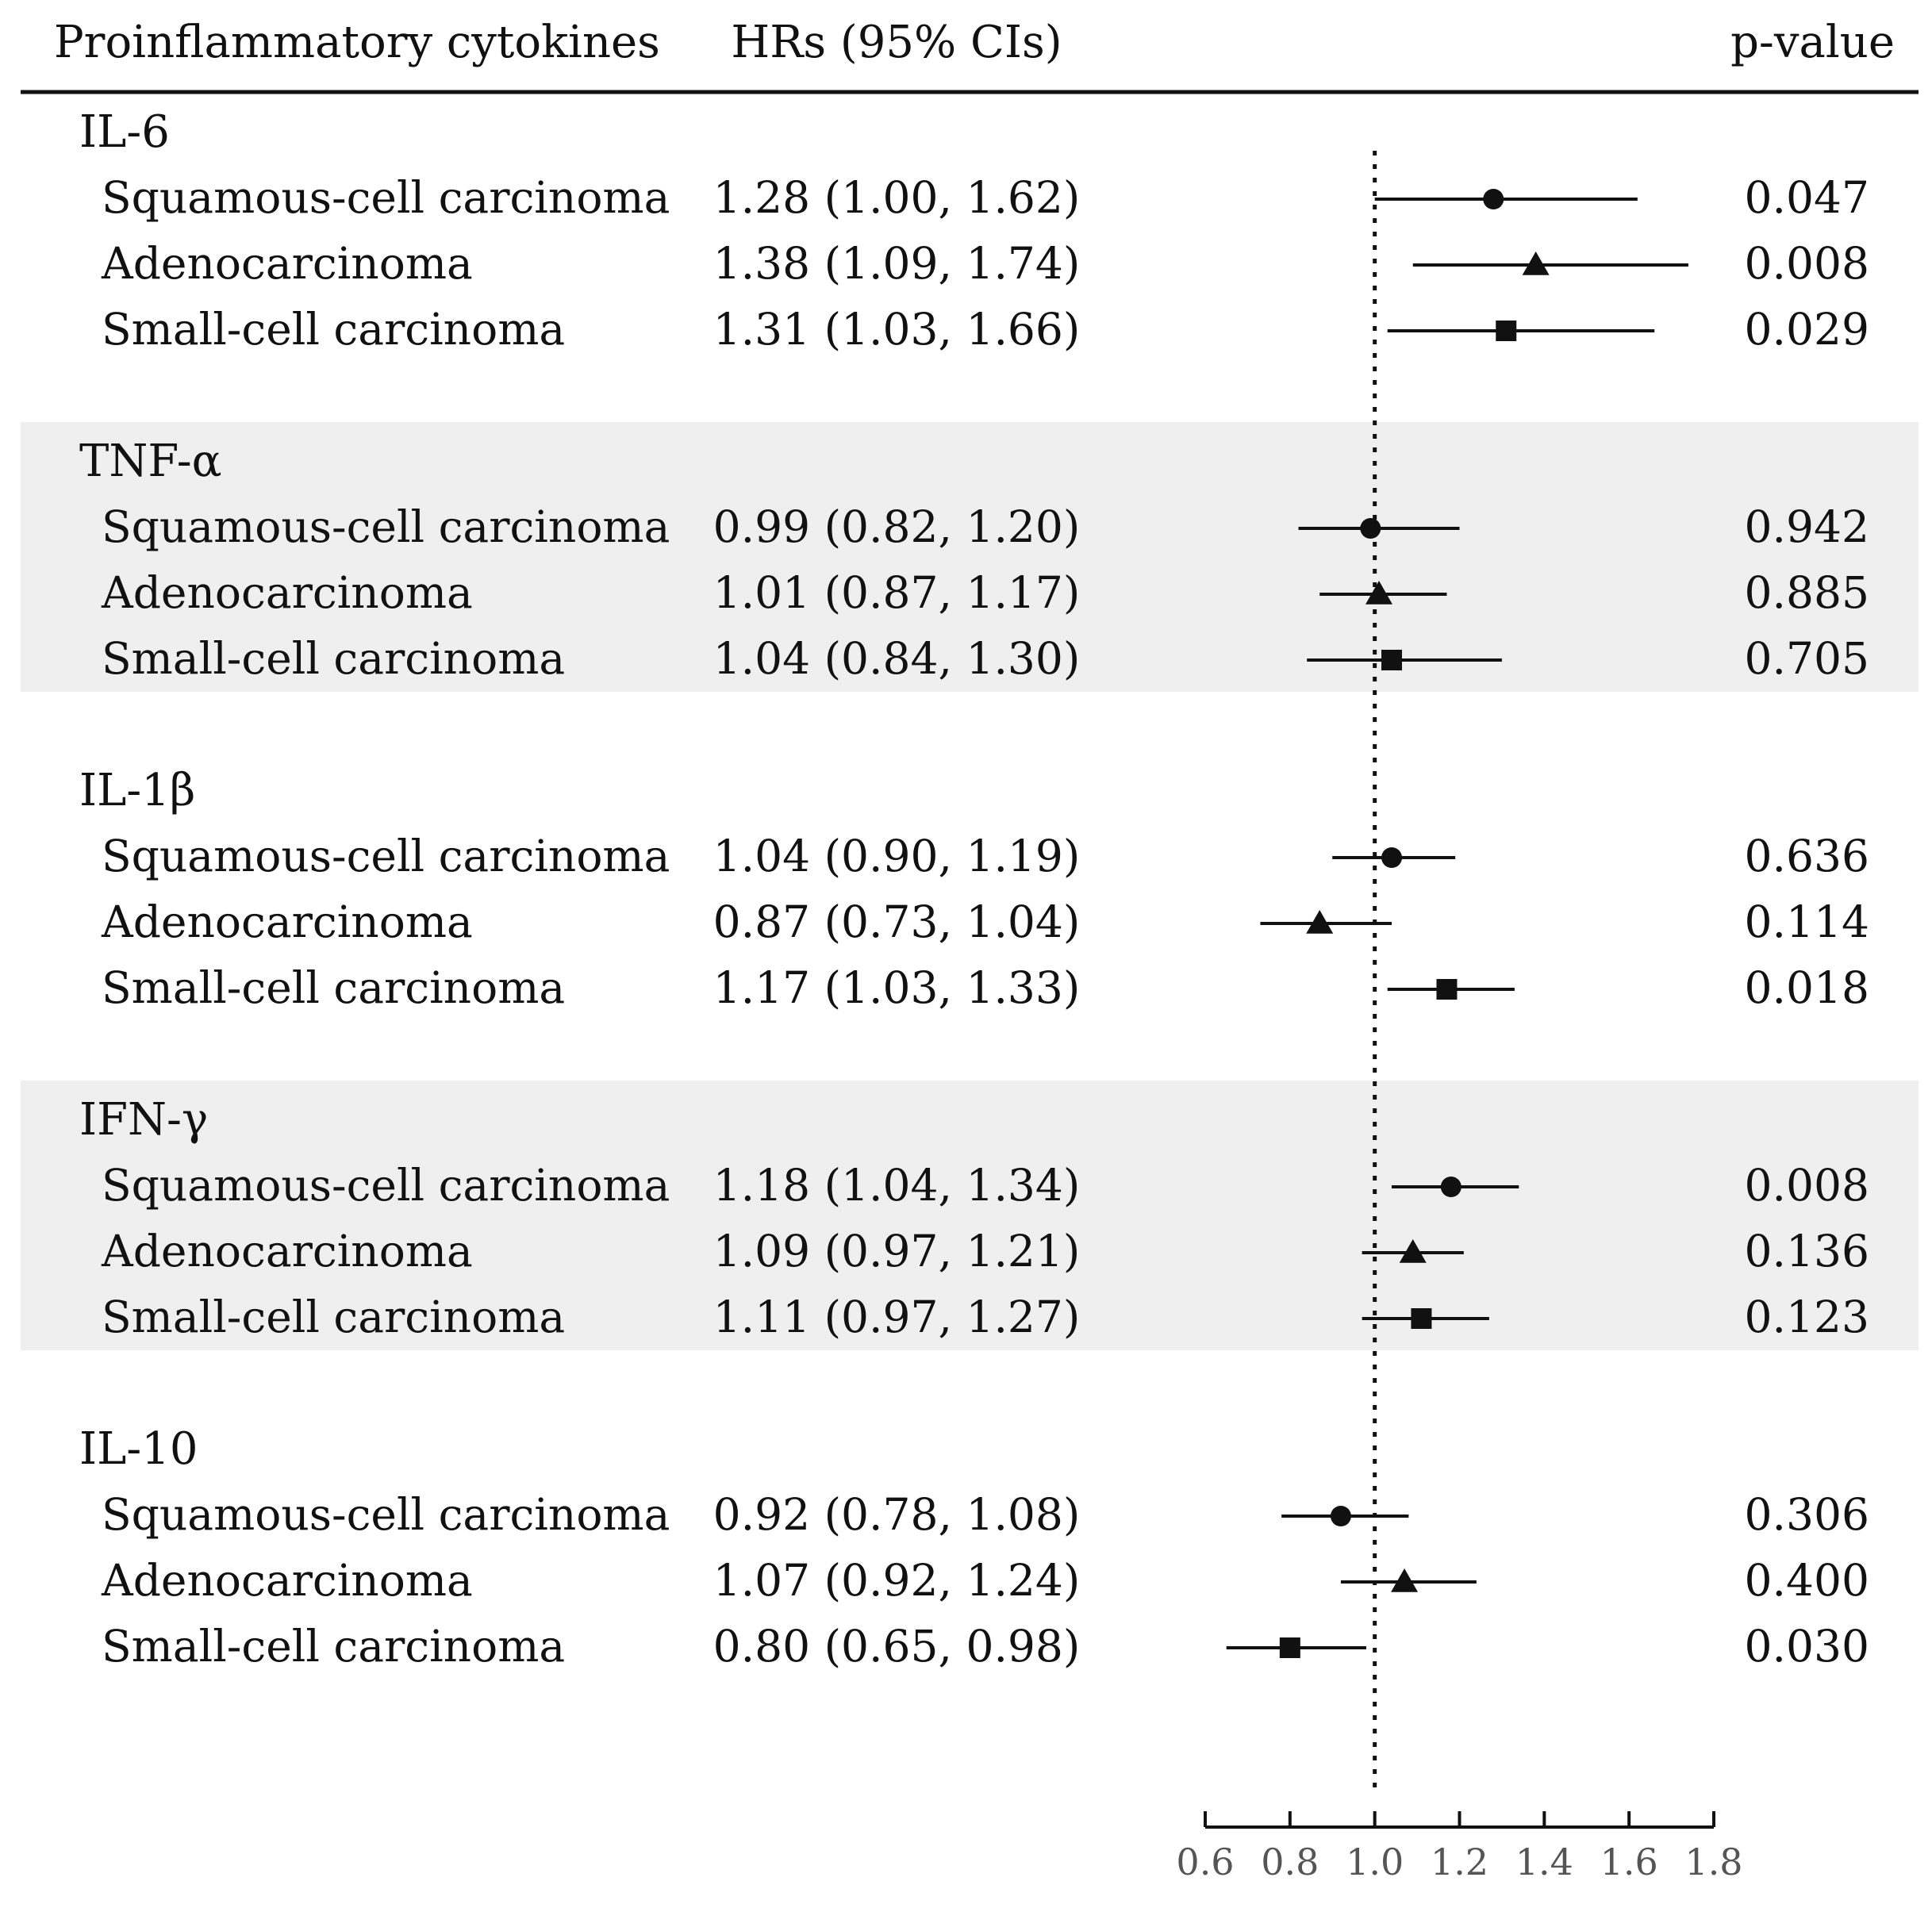  Describe the element at coordinates (1375, 1862) in the screenshot. I see `x-tick-label: 1.0` at that location.